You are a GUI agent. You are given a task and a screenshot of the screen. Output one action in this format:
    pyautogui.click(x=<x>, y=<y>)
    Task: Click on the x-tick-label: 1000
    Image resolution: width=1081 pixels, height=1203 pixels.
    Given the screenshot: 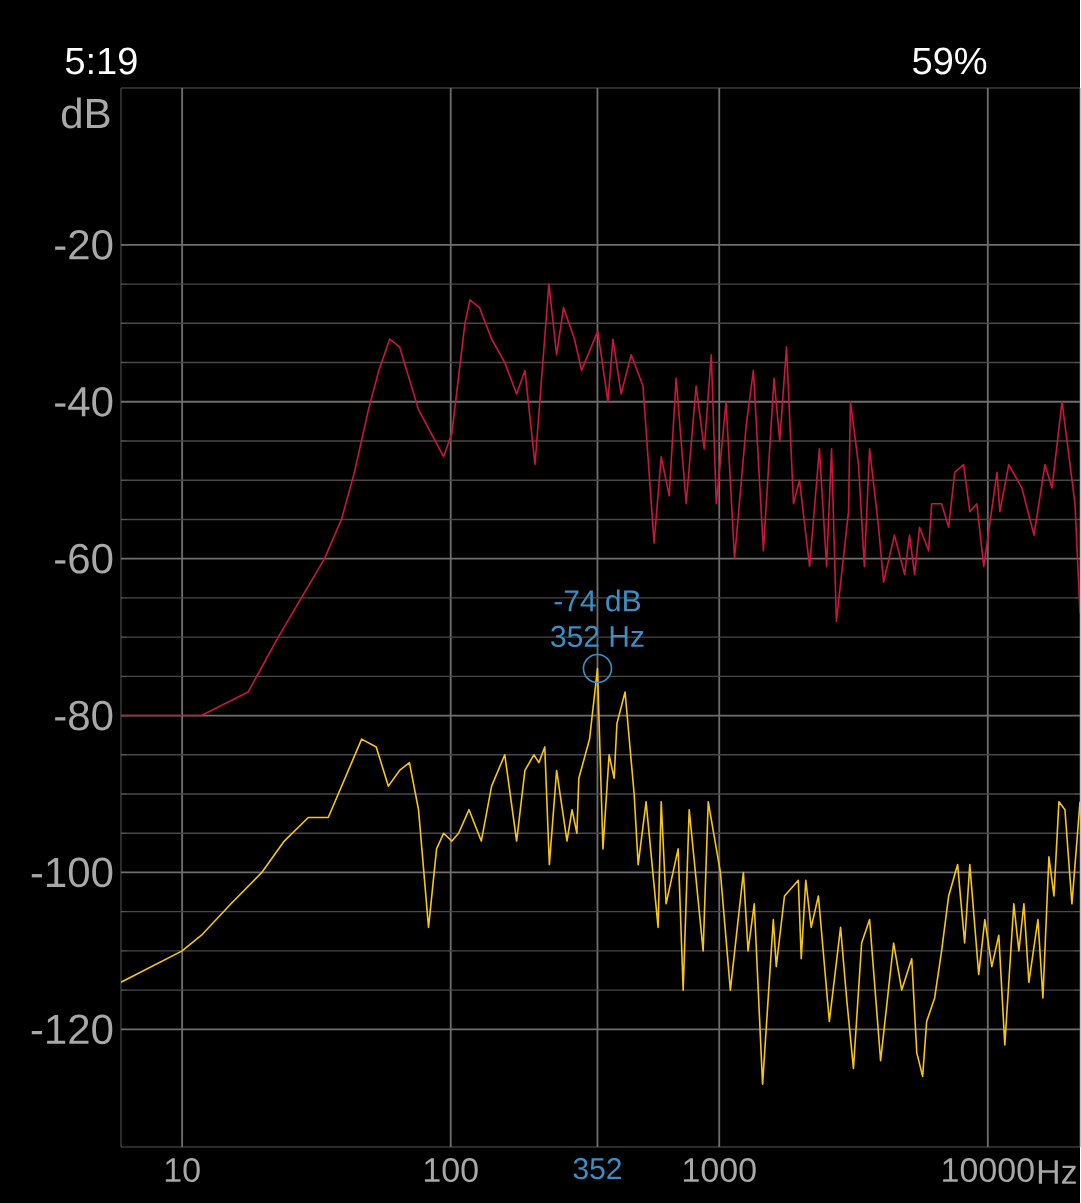 What is the action you would take?
    pyautogui.click(x=720, y=1170)
    